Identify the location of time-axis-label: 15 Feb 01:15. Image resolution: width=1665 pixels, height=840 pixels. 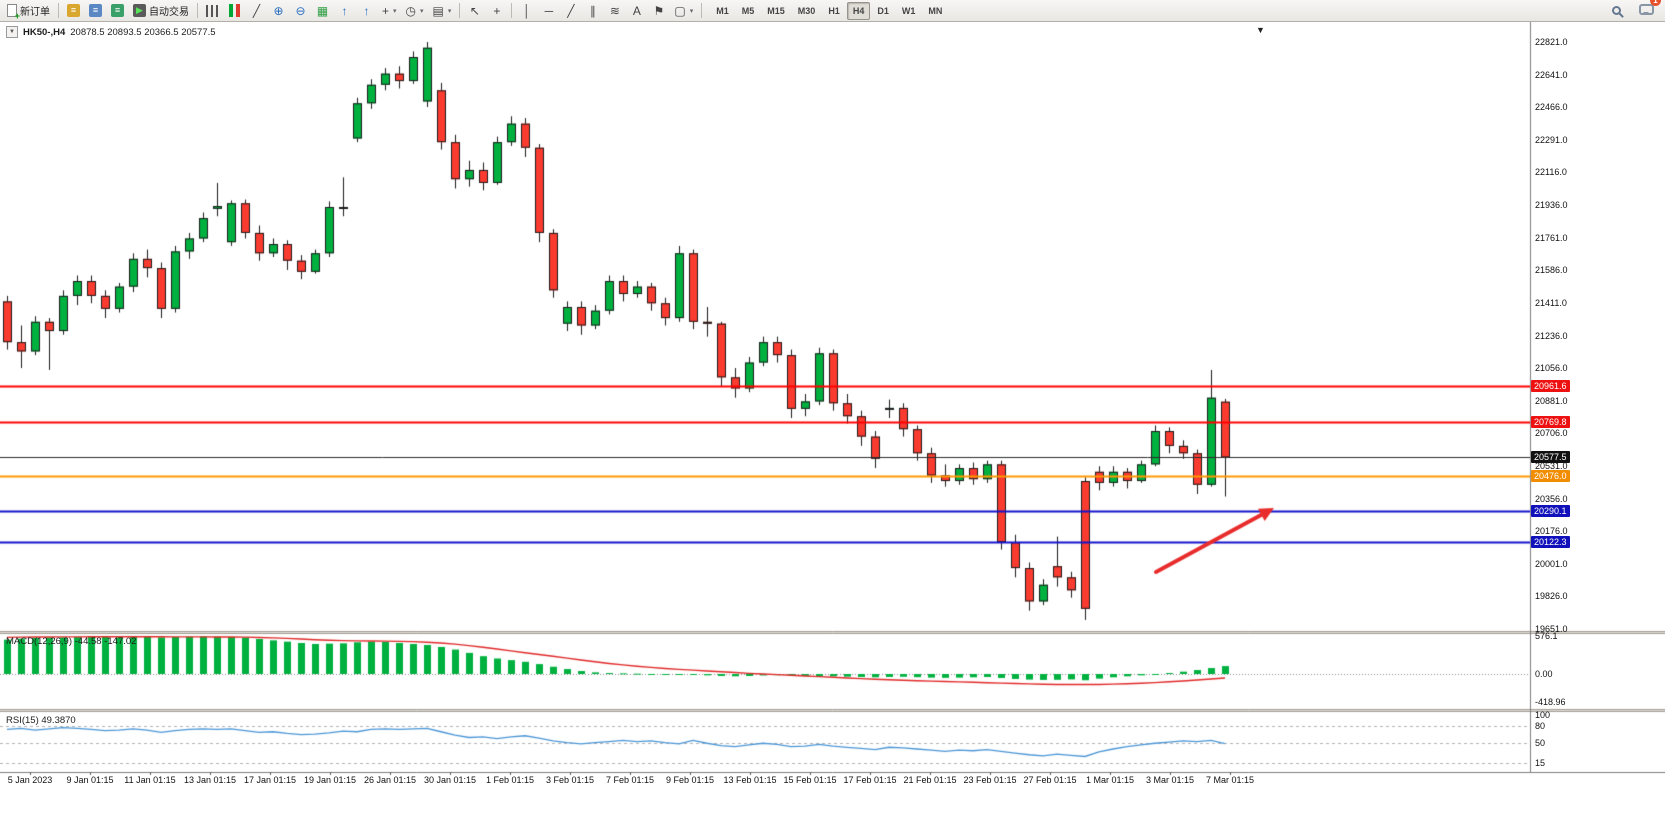
(810, 780).